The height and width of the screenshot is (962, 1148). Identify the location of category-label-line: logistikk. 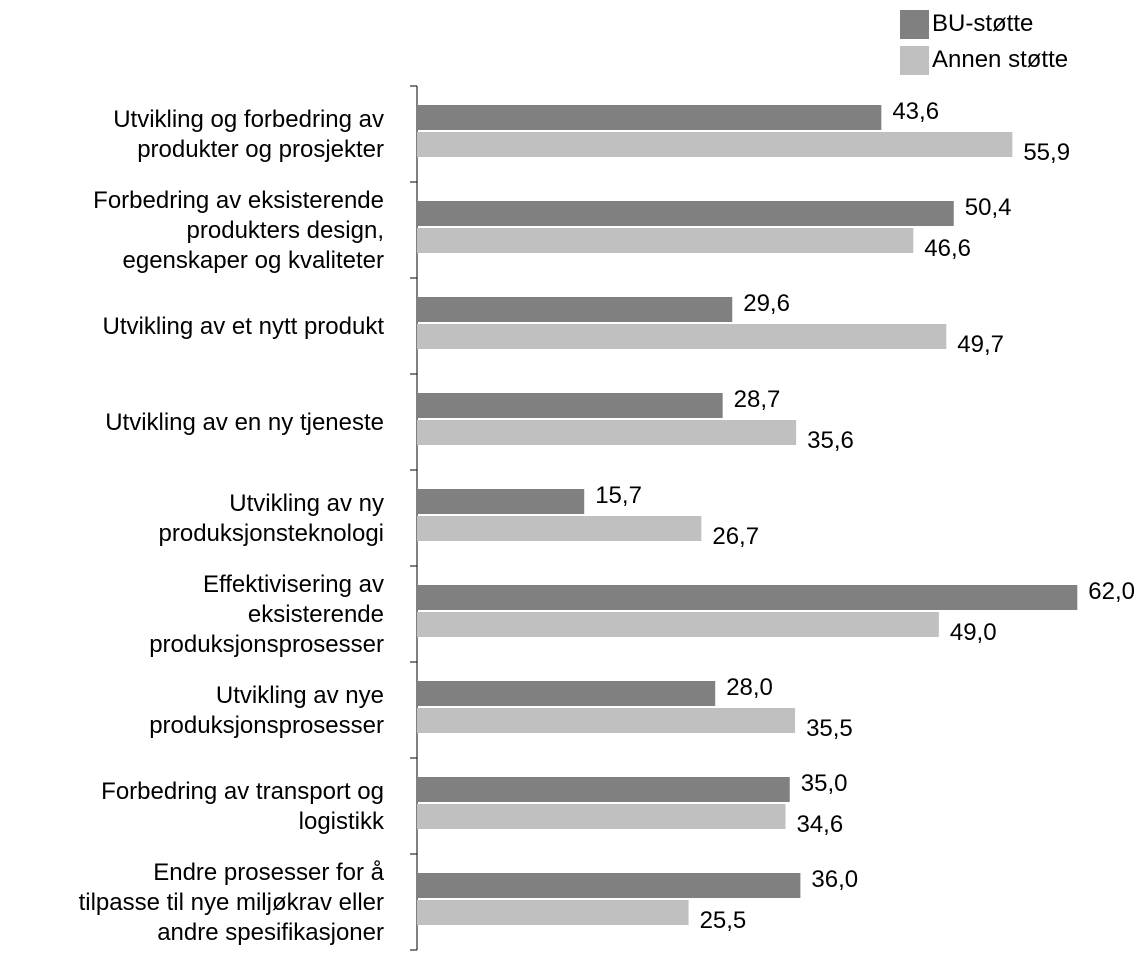
(342, 821).